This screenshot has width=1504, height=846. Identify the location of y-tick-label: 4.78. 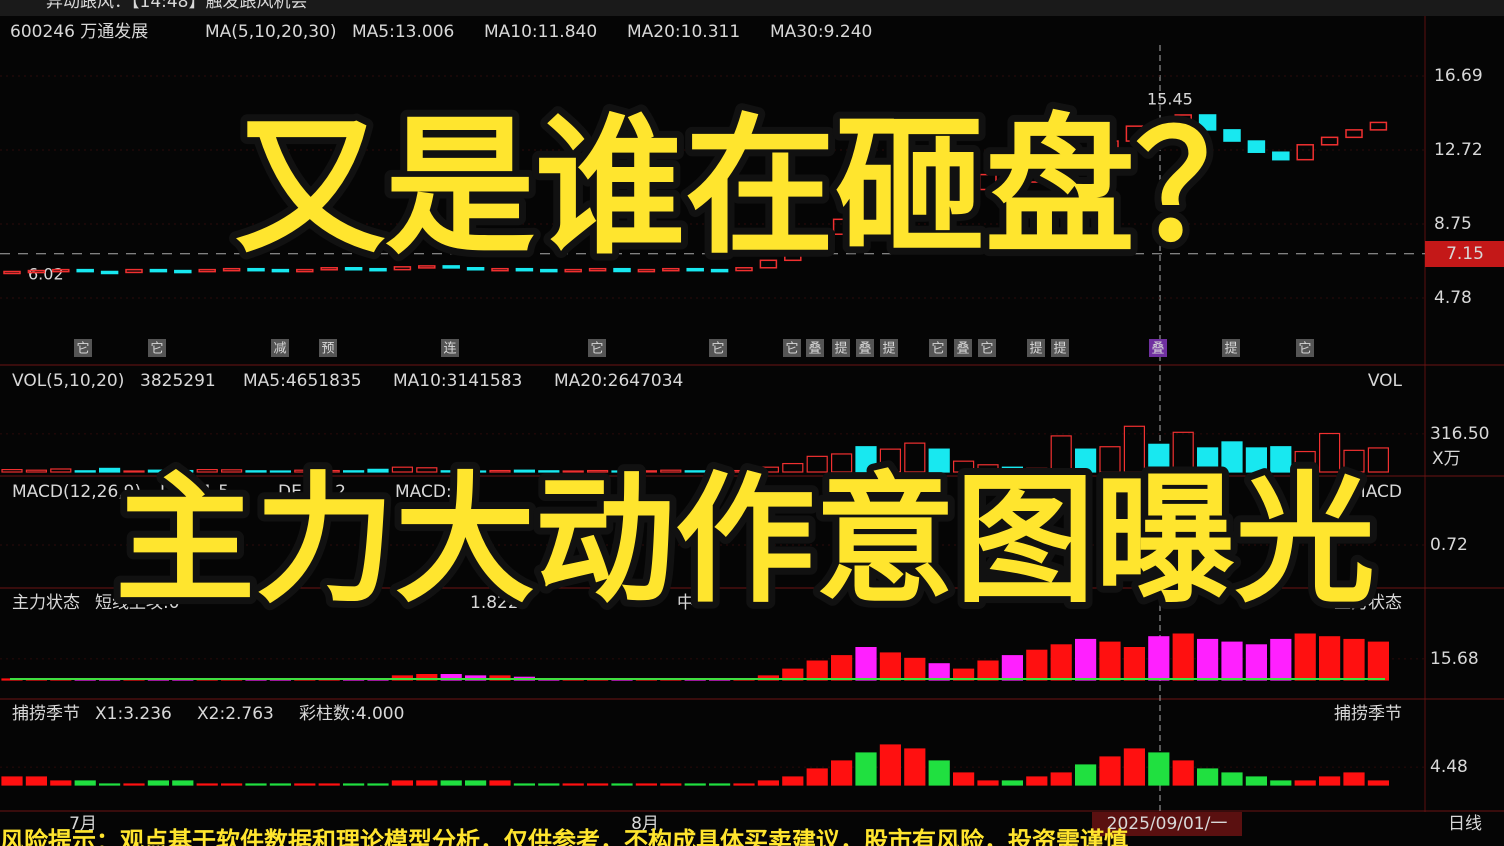
(1453, 298).